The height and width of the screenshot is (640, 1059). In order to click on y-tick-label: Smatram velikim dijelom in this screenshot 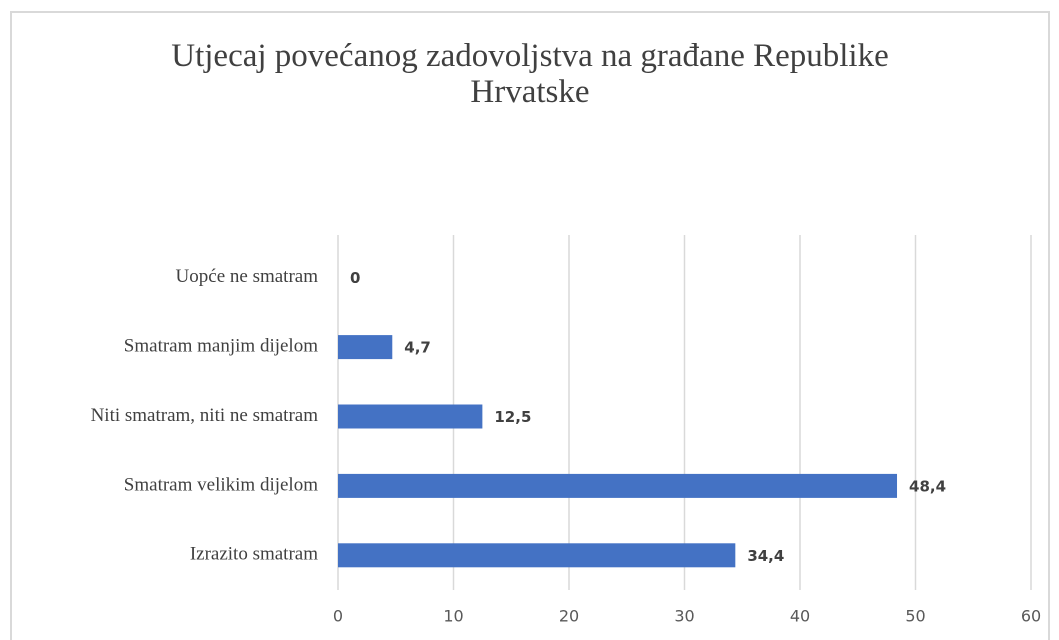, I will do `click(221, 484)`.